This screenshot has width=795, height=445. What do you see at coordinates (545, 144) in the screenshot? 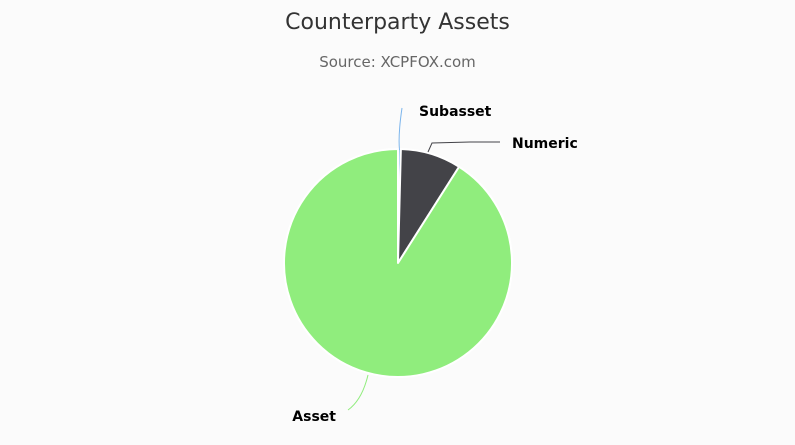
I see `slice-label-numeric: Numeric` at bounding box center [545, 144].